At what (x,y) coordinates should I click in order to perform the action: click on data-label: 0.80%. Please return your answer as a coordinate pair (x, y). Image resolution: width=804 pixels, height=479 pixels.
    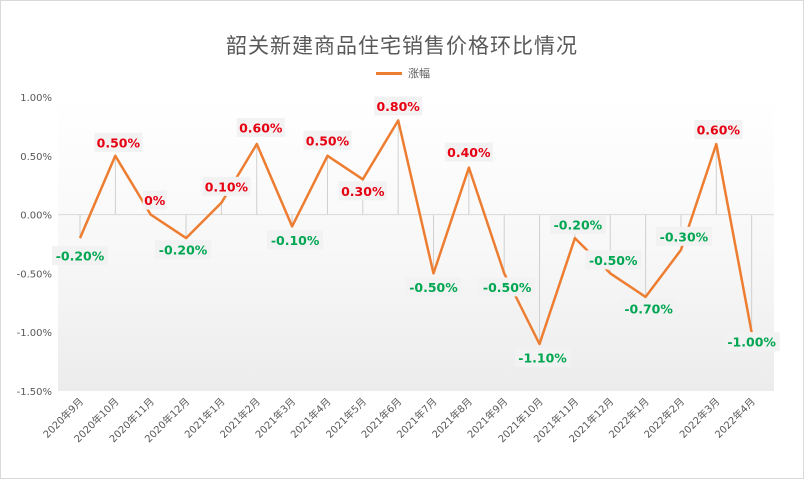
    Looking at the image, I should click on (398, 106).